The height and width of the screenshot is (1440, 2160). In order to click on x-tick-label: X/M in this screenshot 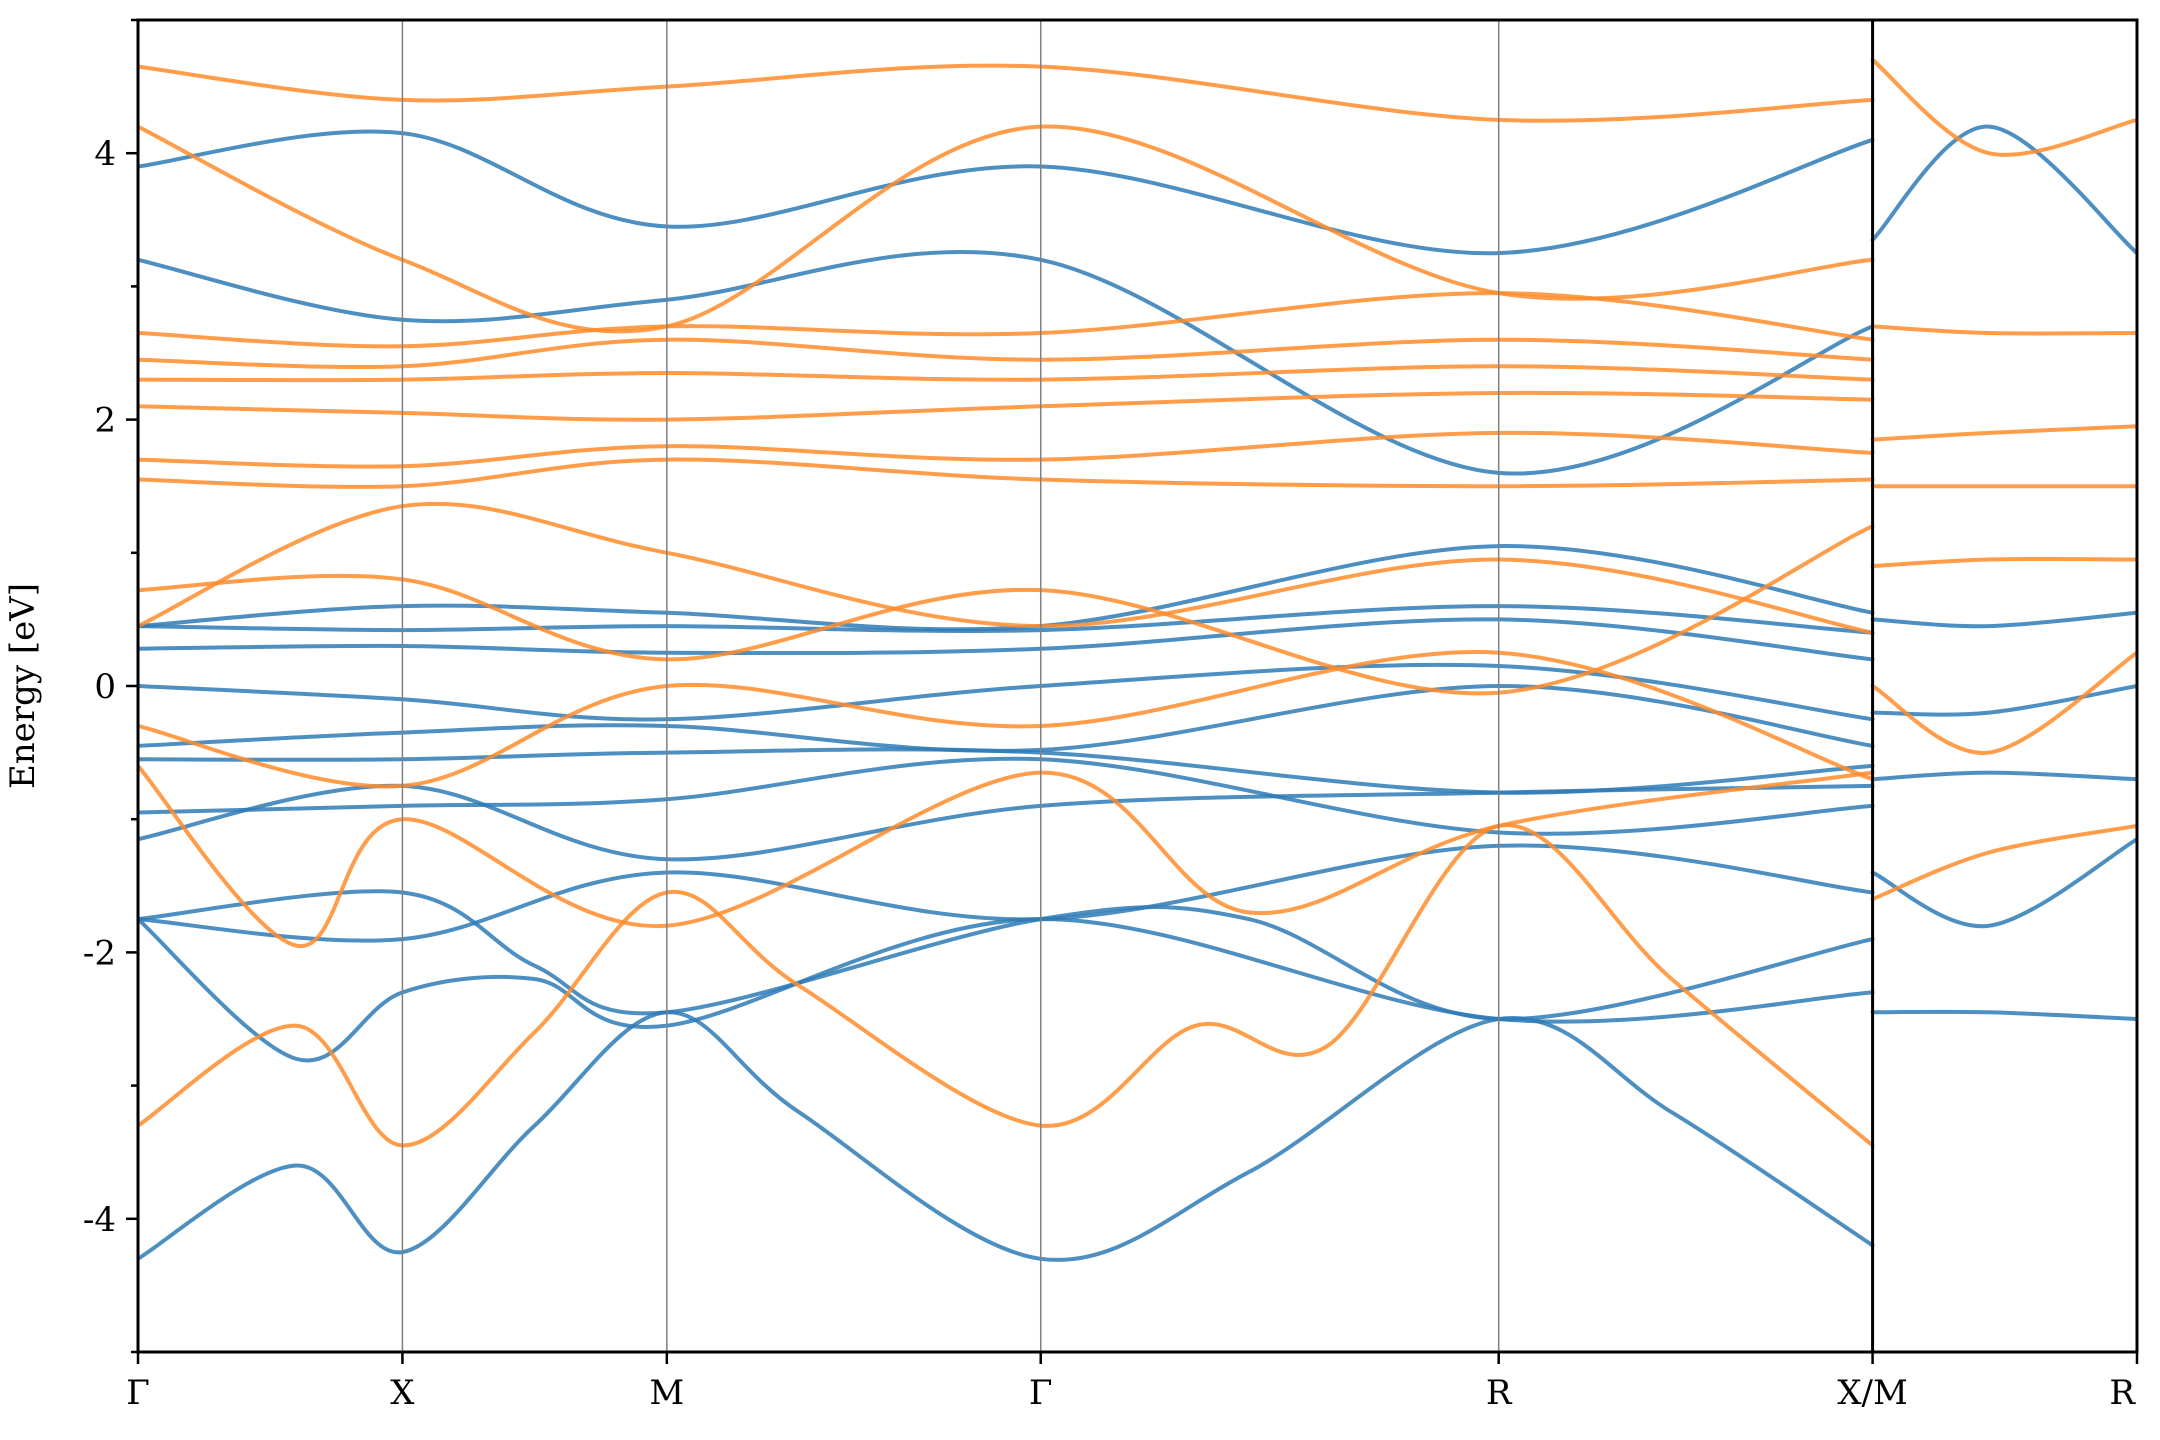, I will do `click(1872, 1393)`.